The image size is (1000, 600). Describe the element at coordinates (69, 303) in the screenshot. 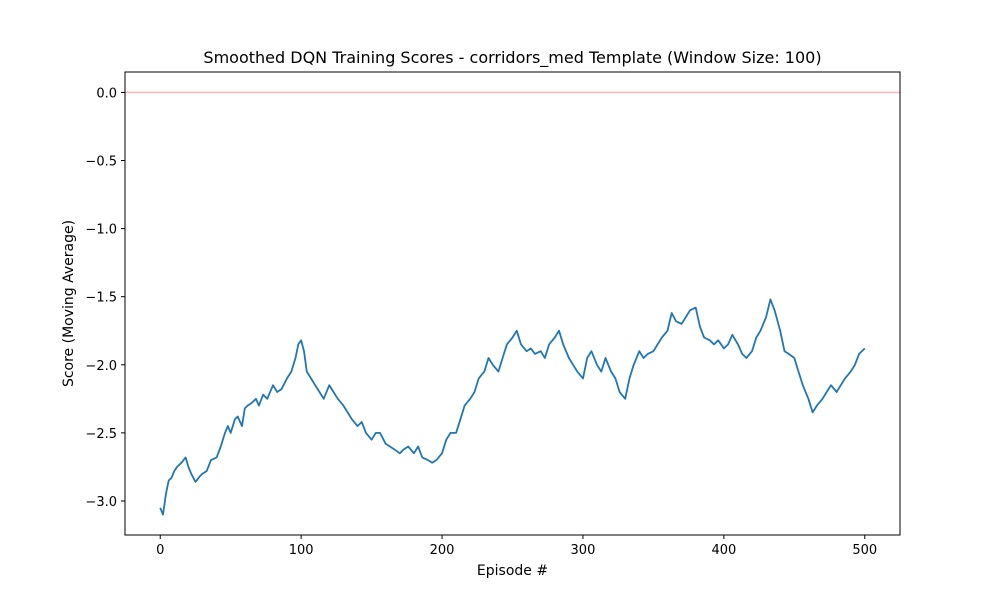

I see `y-axis-label: Score (Moving Average)` at that location.